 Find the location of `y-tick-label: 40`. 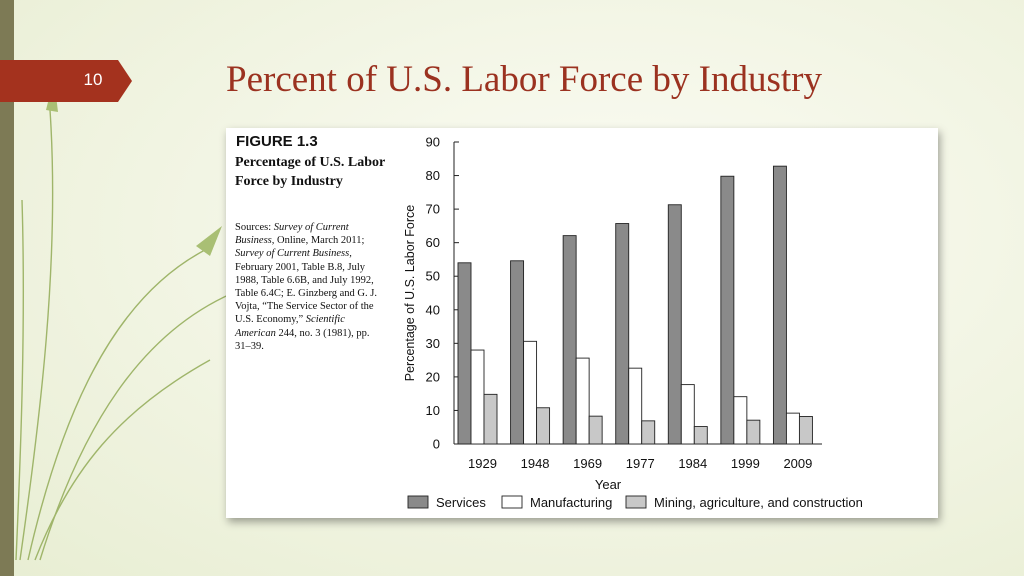

y-tick-label: 40 is located at coordinates (433, 309).